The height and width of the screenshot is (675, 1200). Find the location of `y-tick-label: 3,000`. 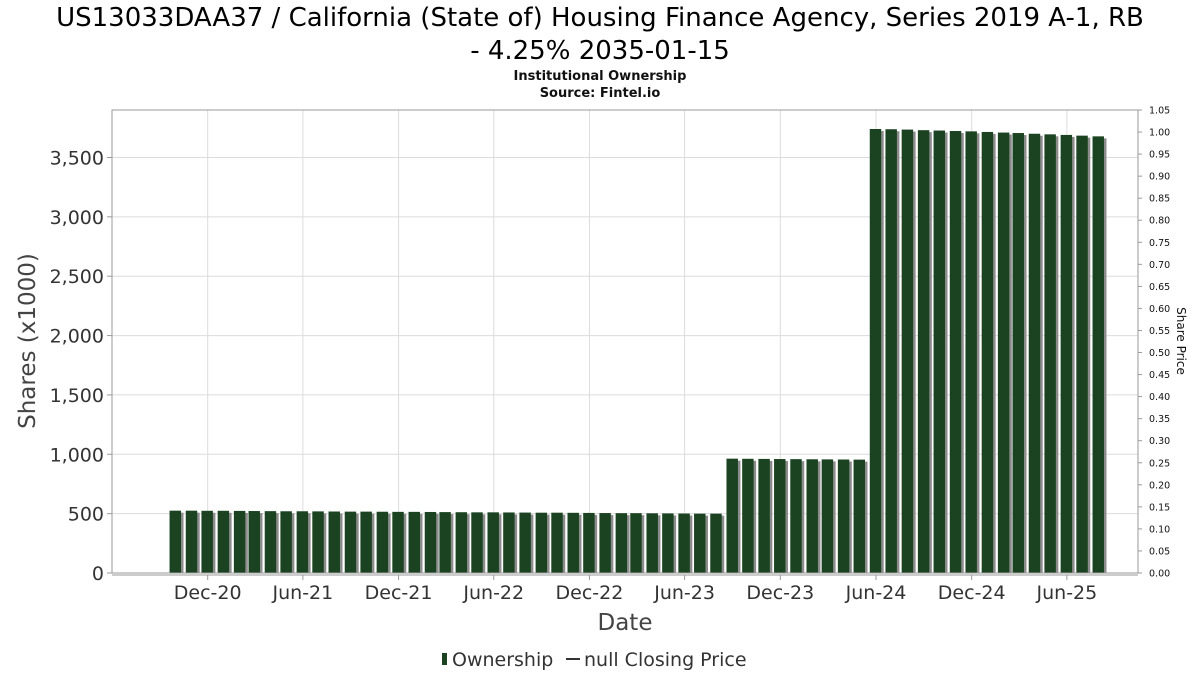

y-tick-label: 3,000 is located at coordinates (77, 218).